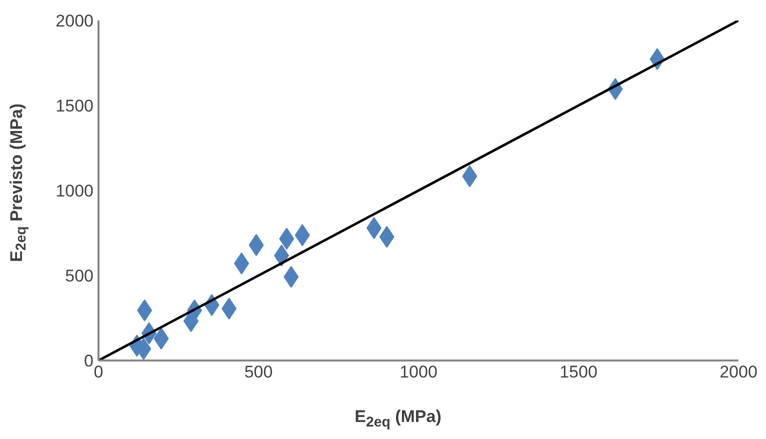  I want to click on x-tick-label: 1500, so click(579, 372).